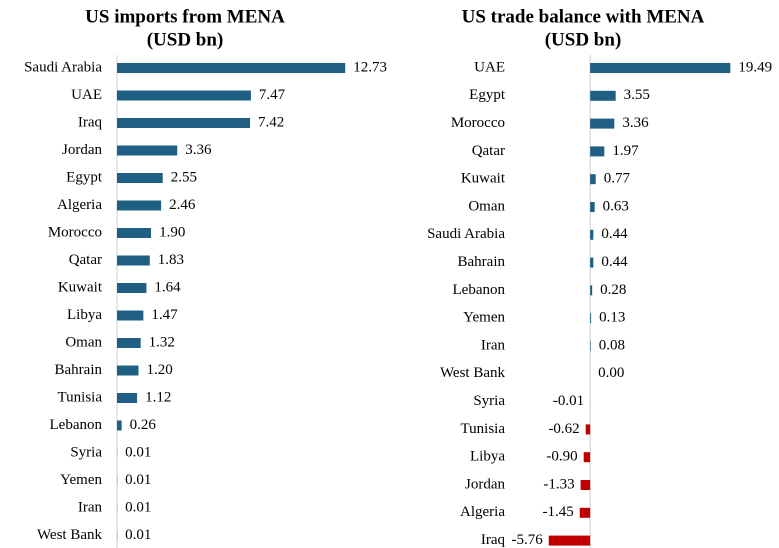 The width and height of the screenshot is (779, 548). Describe the element at coordinates (167, 287) in the screenshot. I see `value-label: 1.64` at that location.